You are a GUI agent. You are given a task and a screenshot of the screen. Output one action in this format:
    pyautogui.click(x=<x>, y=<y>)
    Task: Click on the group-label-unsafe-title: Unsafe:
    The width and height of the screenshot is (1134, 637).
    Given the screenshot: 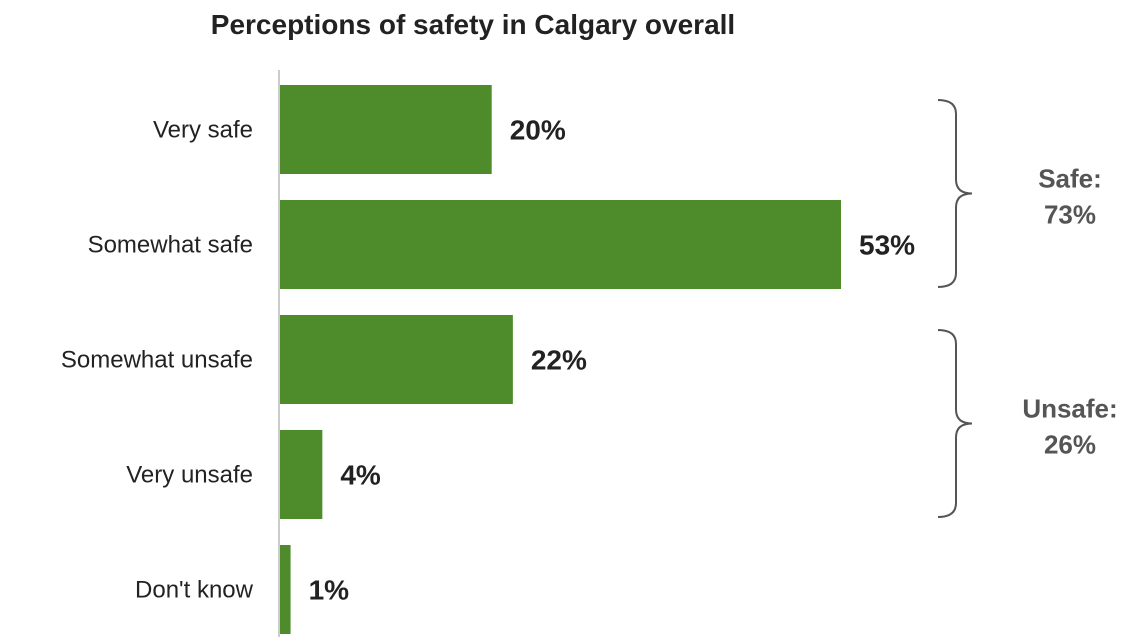 What is the action you would take?
    pyautogui.click(x=1069, y=409)
    